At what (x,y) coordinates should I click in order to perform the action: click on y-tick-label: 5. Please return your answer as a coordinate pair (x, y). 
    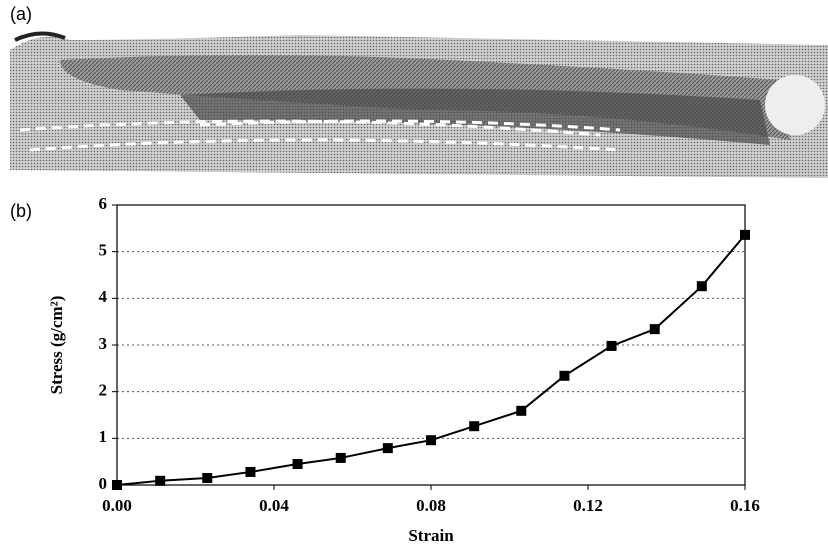
    Looking at the image, I should click on (103, 250).